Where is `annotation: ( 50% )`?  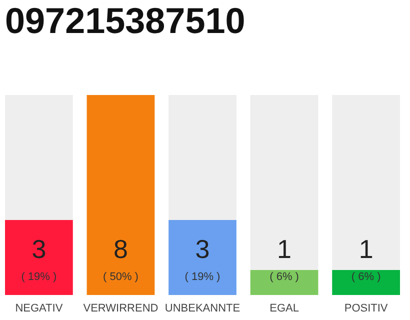 annotation: ( 50% ) is located at coordinates (120, 277).